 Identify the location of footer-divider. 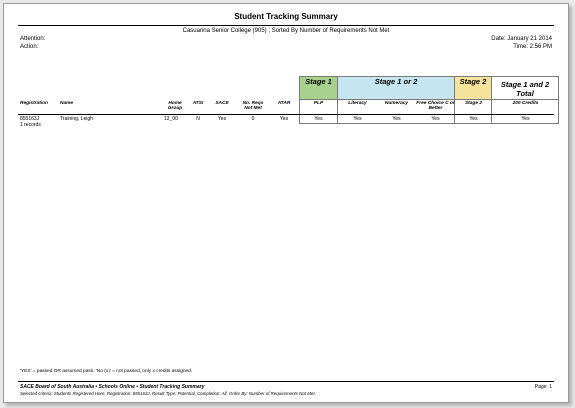
(286, 381).